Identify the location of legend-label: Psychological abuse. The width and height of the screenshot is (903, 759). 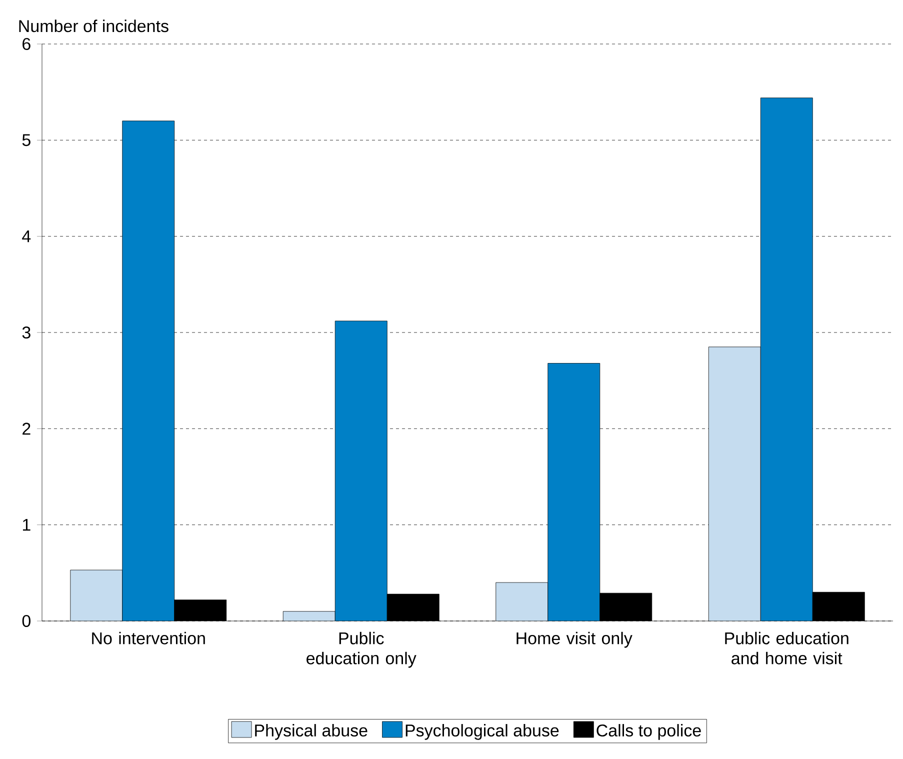
(482, 732).